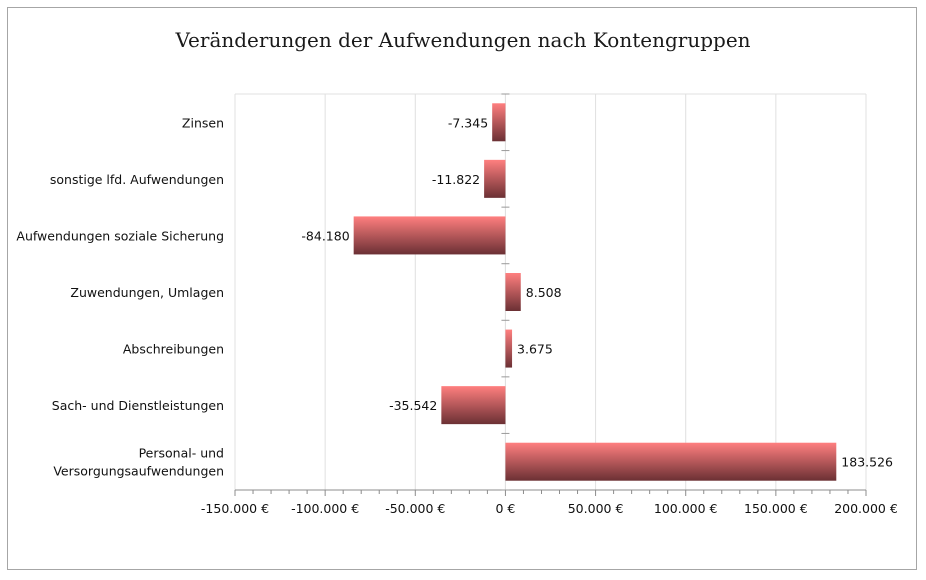 The width and height of the screenshot is (926, 580). Describe the element at coordinates (235, 508) in the screenshot. I see `x-tick-label: -150.000 €` at that location.